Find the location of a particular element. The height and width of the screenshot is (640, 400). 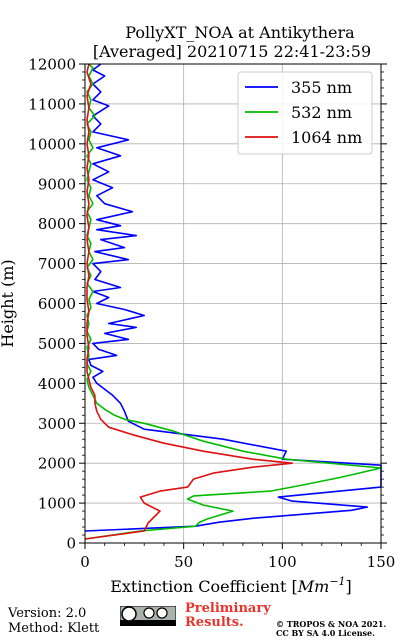

chart-subtitle: [Averaged] 20210715 22:41-23:59 is located at coordinates (232, 51).